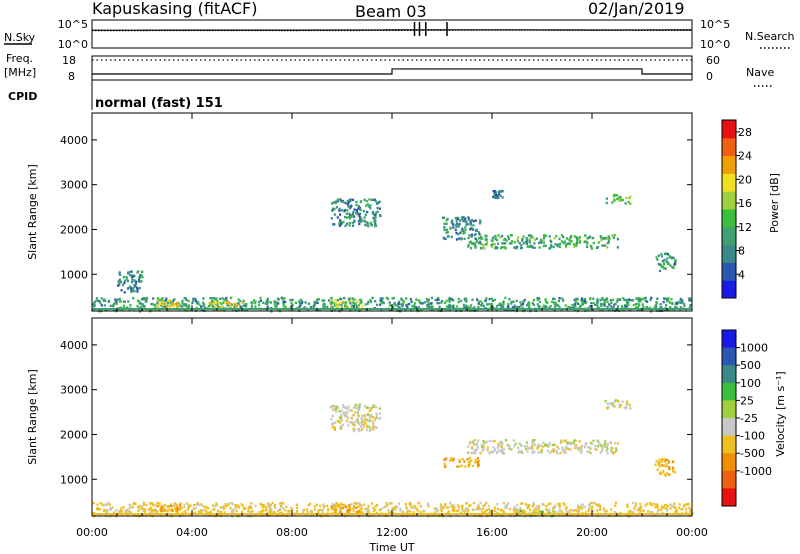  Describe the element at coordinates (391, 11) in the screenshot. I see `beam-title: Beam 03` at that location.